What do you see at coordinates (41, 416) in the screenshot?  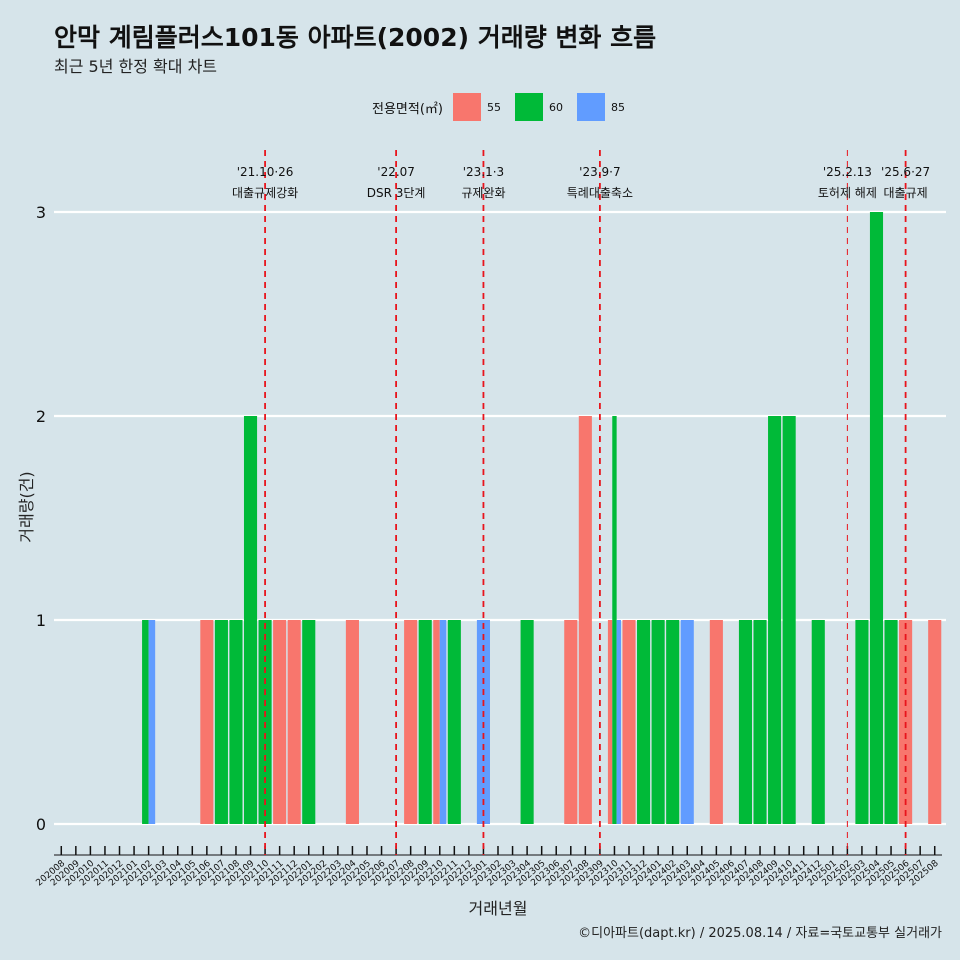 I see `y-tick-label-2: 2` at bounding box center [41, 416].